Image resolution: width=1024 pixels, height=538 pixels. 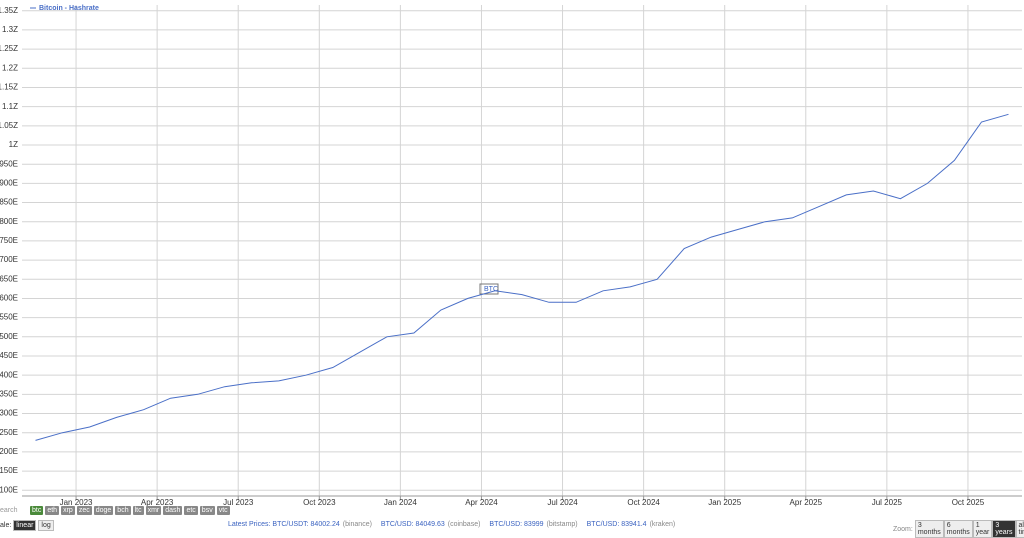 What do you see at coordinates (9, 374) in the screenshot?
I see `y-tick-label: 400E` at bounding box center [9, 374].